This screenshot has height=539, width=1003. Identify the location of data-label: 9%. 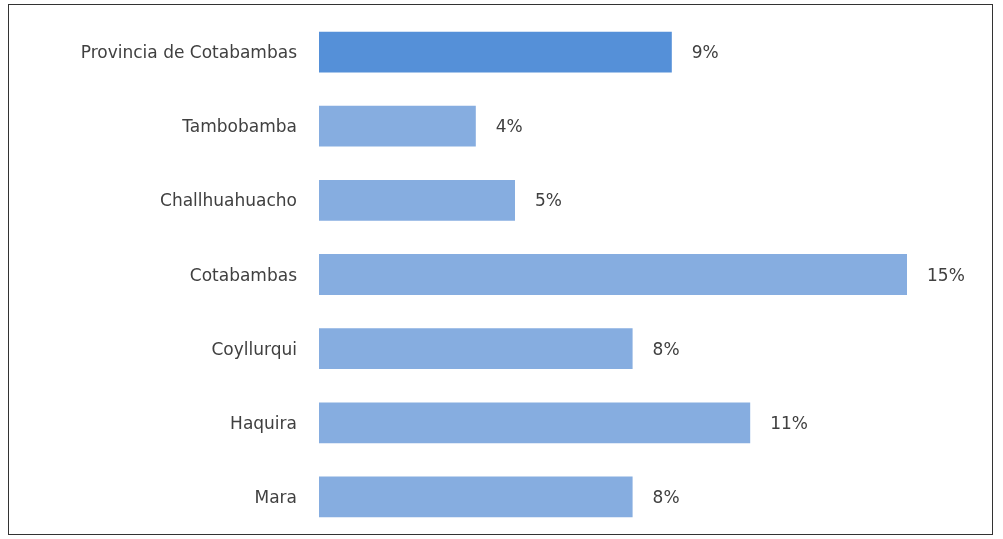
(705, 52).